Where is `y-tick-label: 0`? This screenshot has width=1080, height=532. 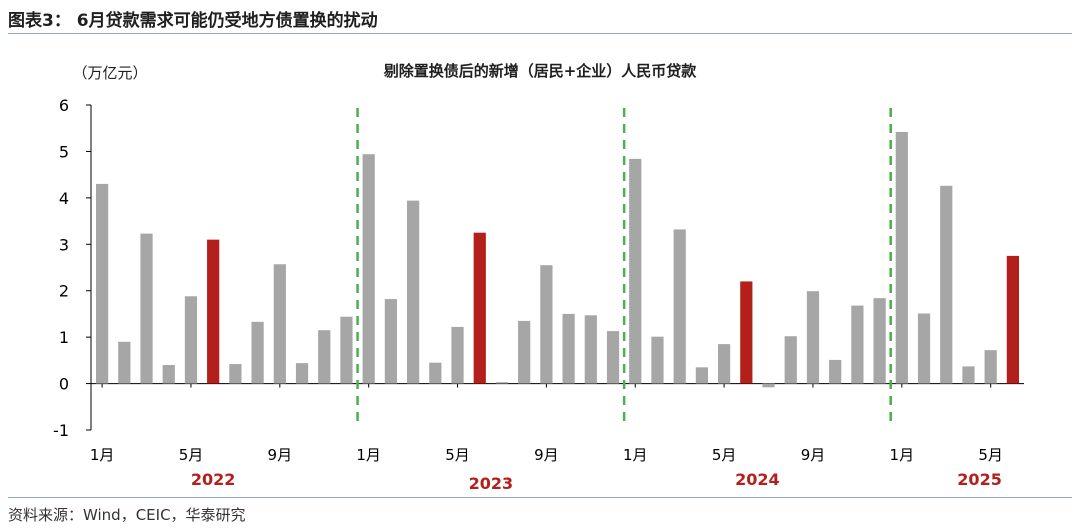
y-tick-label: 0 is located at coordinates (64, 384).